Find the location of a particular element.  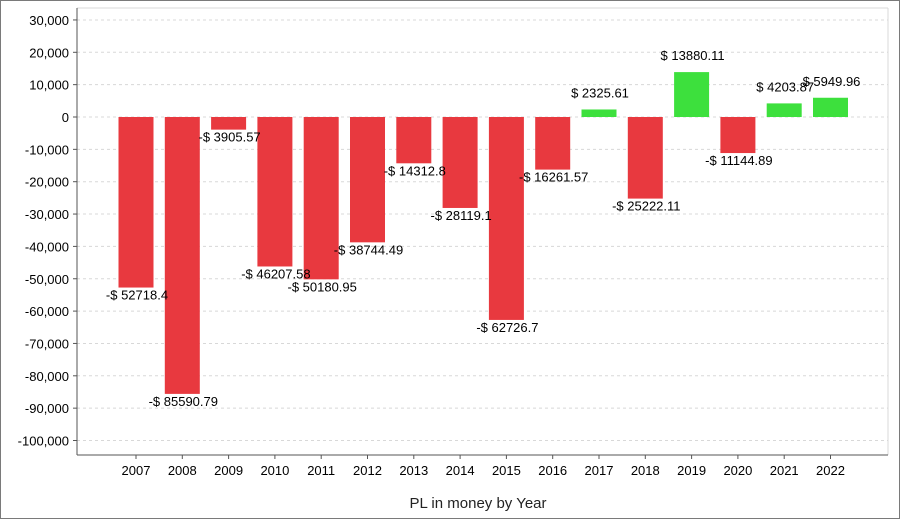

x-tick-label: 2013 is located at coordinates (413, 470).